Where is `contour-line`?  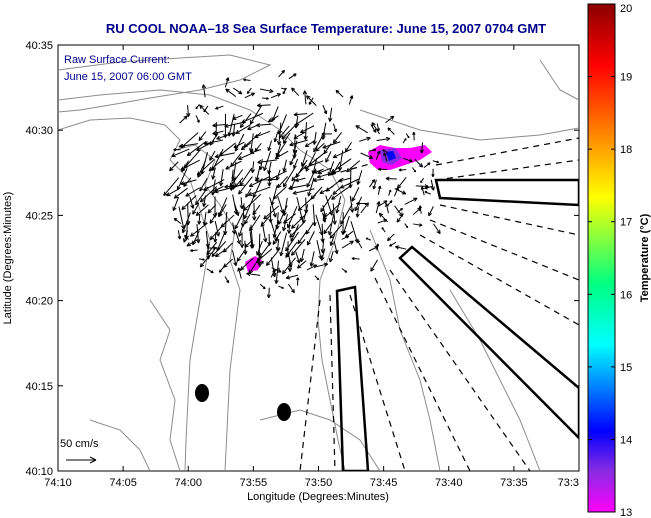
contour-line is located at coordinates (405, 350).